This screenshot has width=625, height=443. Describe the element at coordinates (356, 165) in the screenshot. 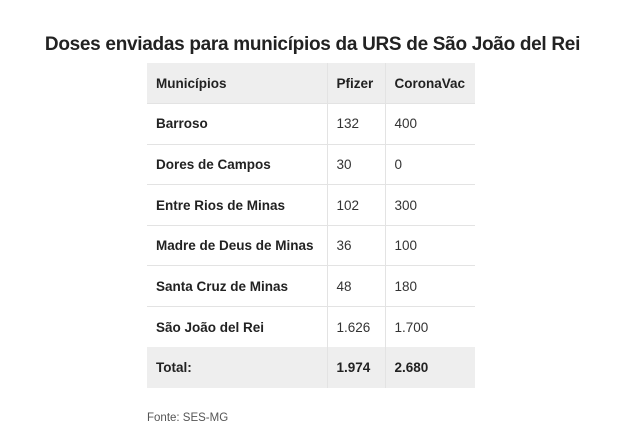

I see `pfizer-cell: 30` at that location.